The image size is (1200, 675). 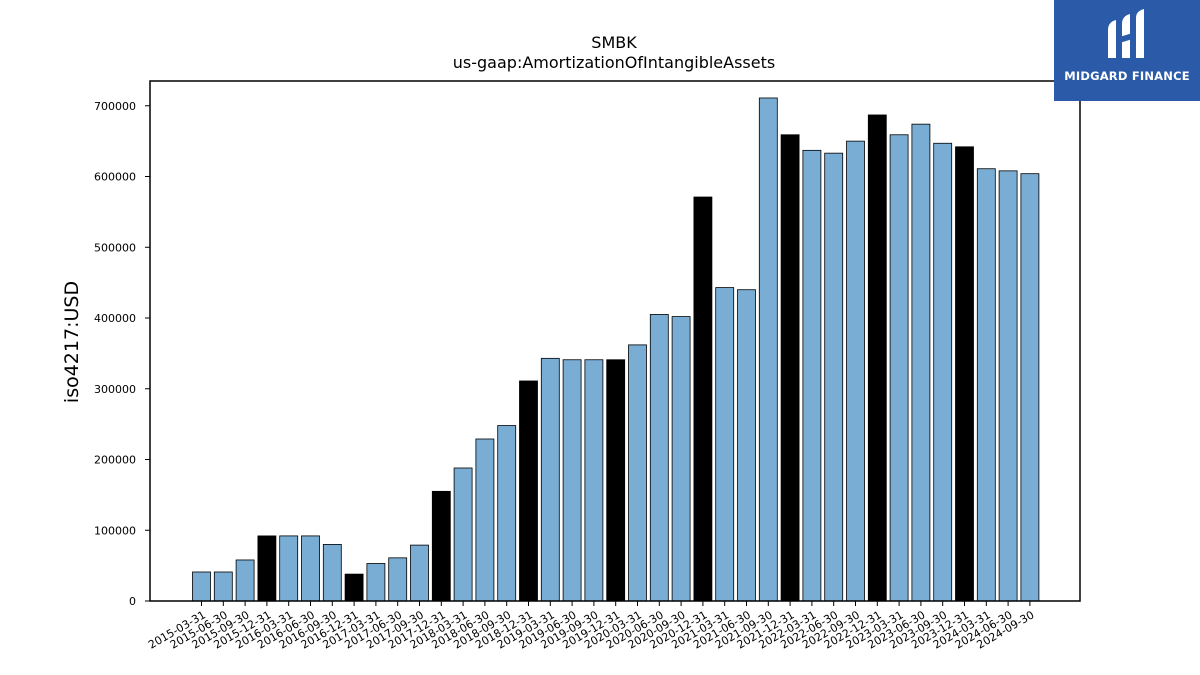 I want to click on y-tick-label: 700000, so click(x=115, y=106).